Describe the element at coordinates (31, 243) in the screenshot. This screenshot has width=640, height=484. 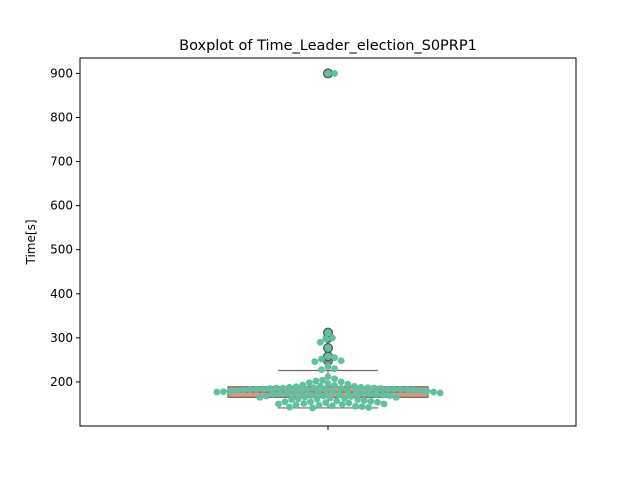
I see `y-axis-label: Time[s]` at that location.